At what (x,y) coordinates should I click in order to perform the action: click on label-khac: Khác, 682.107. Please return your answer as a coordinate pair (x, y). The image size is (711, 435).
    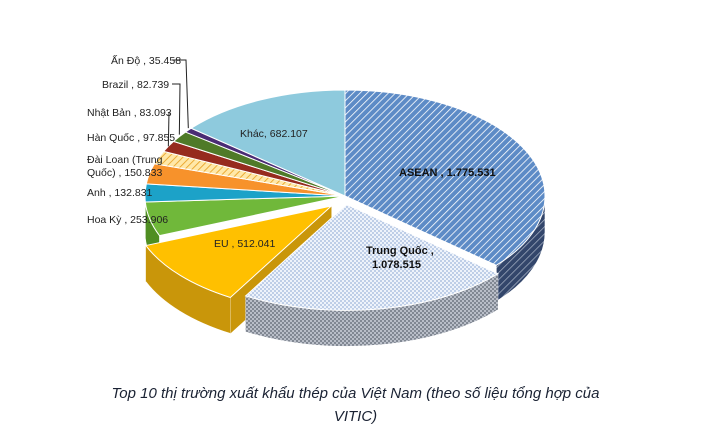
    Looking at the image, I should click on (274, 134).